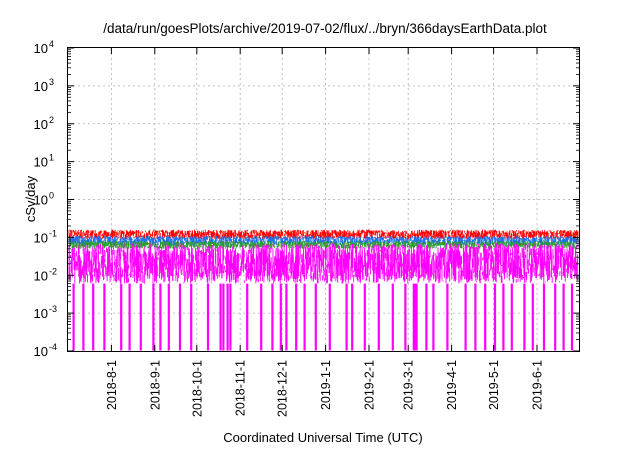  What do you see at coordinates (538, 385) in the screenshot?
I see `x-tick-label: 2019-6-1` at bounding box center [538, 385].